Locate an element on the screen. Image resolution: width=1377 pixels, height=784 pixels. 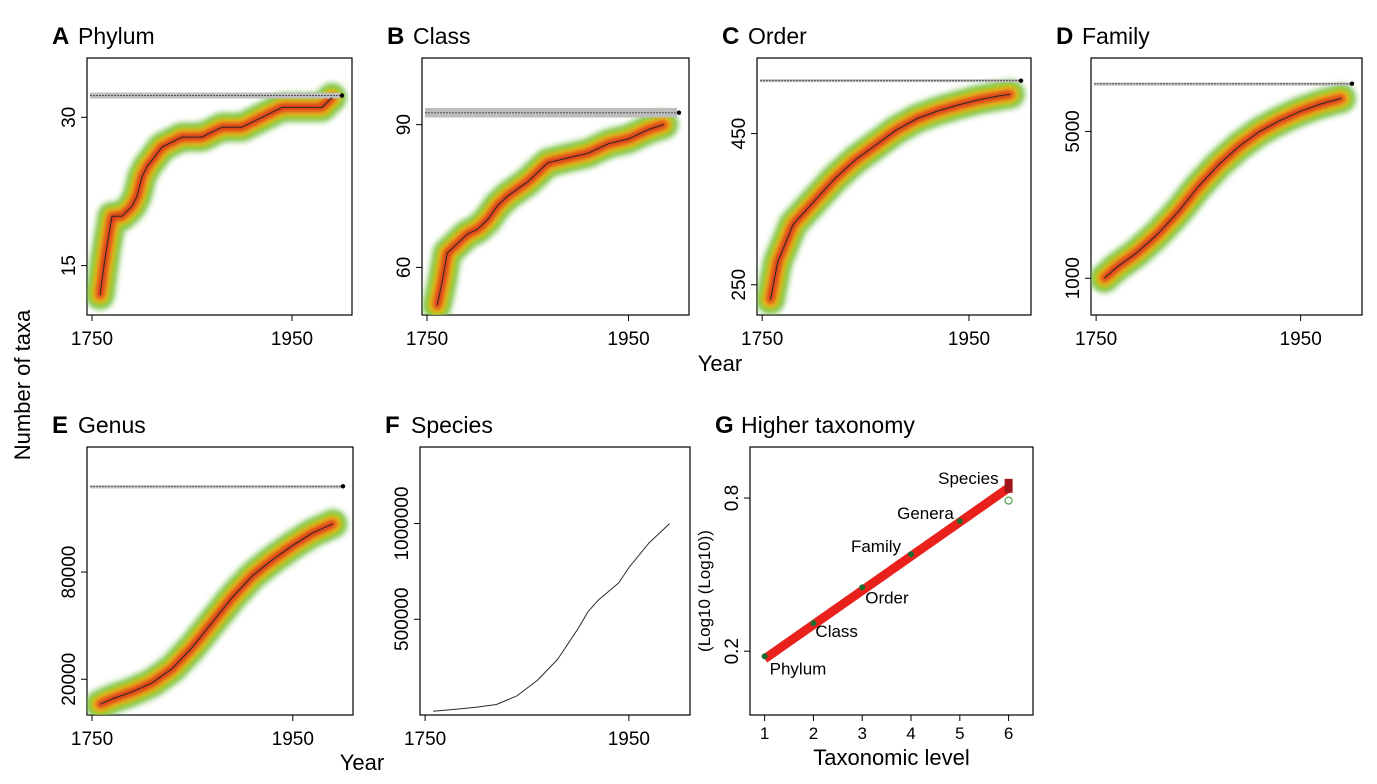
chart-g-point-label-2: Order is located at coordinates (887, 597).